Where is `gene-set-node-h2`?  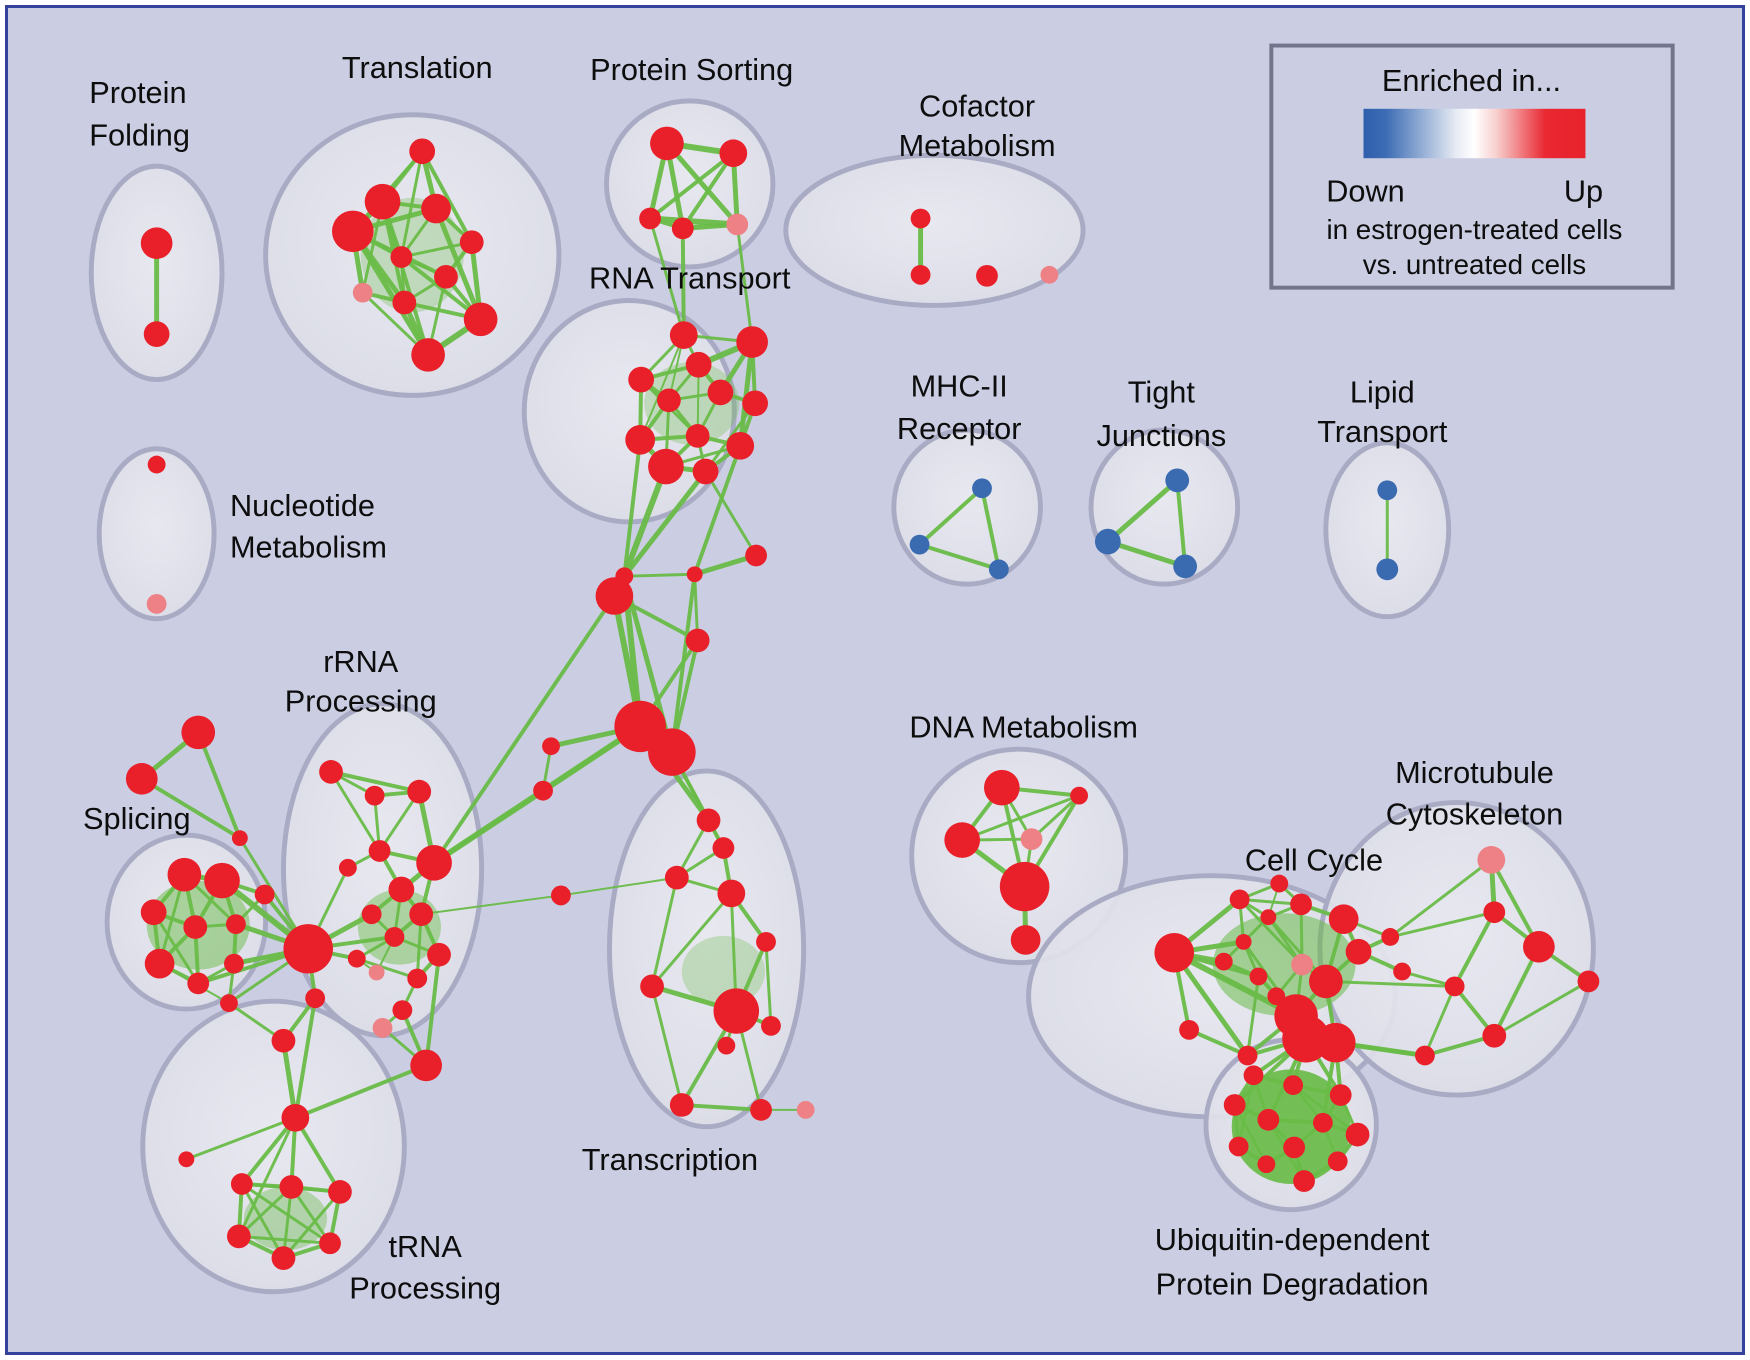
gene-set-node-h2 is located at coordinates (694, 574).